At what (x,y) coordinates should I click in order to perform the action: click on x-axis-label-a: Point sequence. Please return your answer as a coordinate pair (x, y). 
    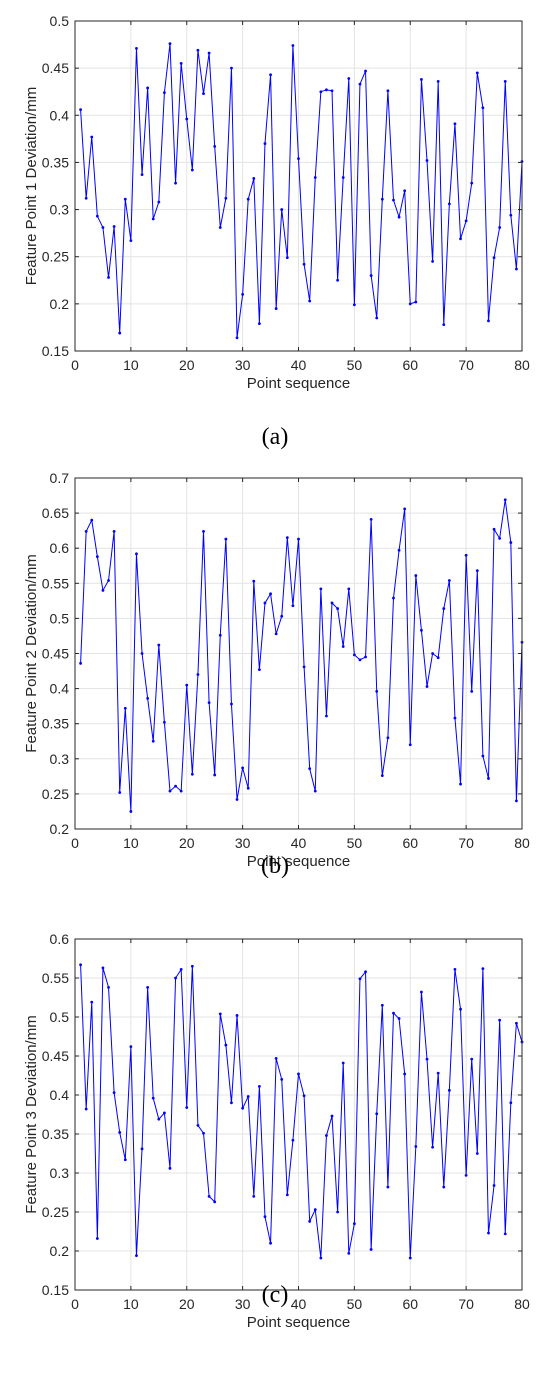
    Looking at the image, I should click on (298, 383).